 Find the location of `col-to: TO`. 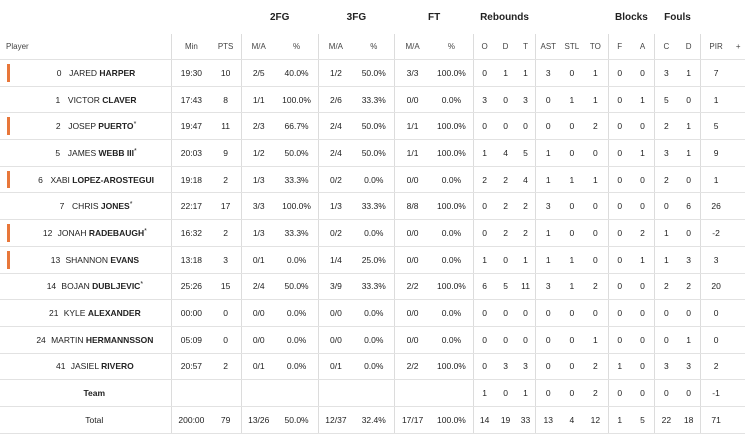

col-to: TO is located at coordinates (596, 47).